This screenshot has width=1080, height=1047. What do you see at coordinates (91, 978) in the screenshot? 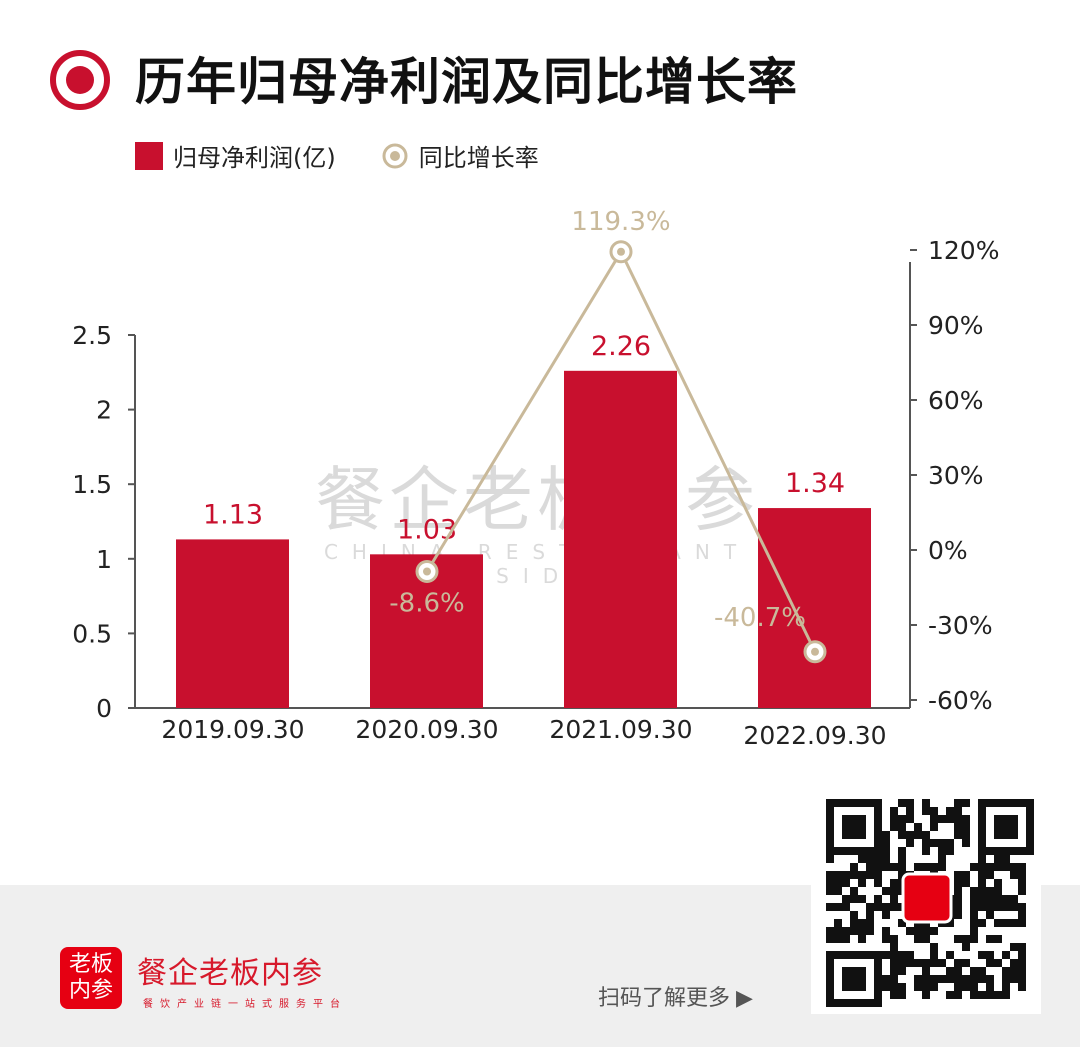
I see `footer-logo: 老板内参` at bounding box center [91, 978].